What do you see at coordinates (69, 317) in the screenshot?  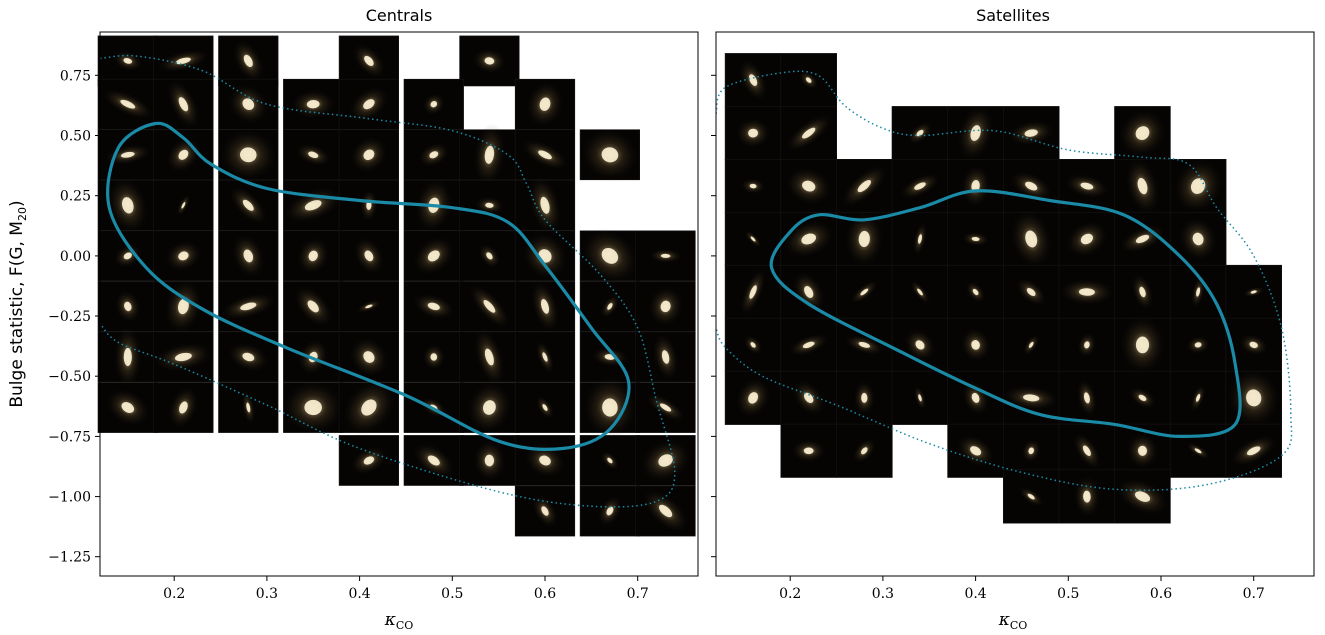 I see `y-tick-label: −0.25` at bounding box center [69, 317].